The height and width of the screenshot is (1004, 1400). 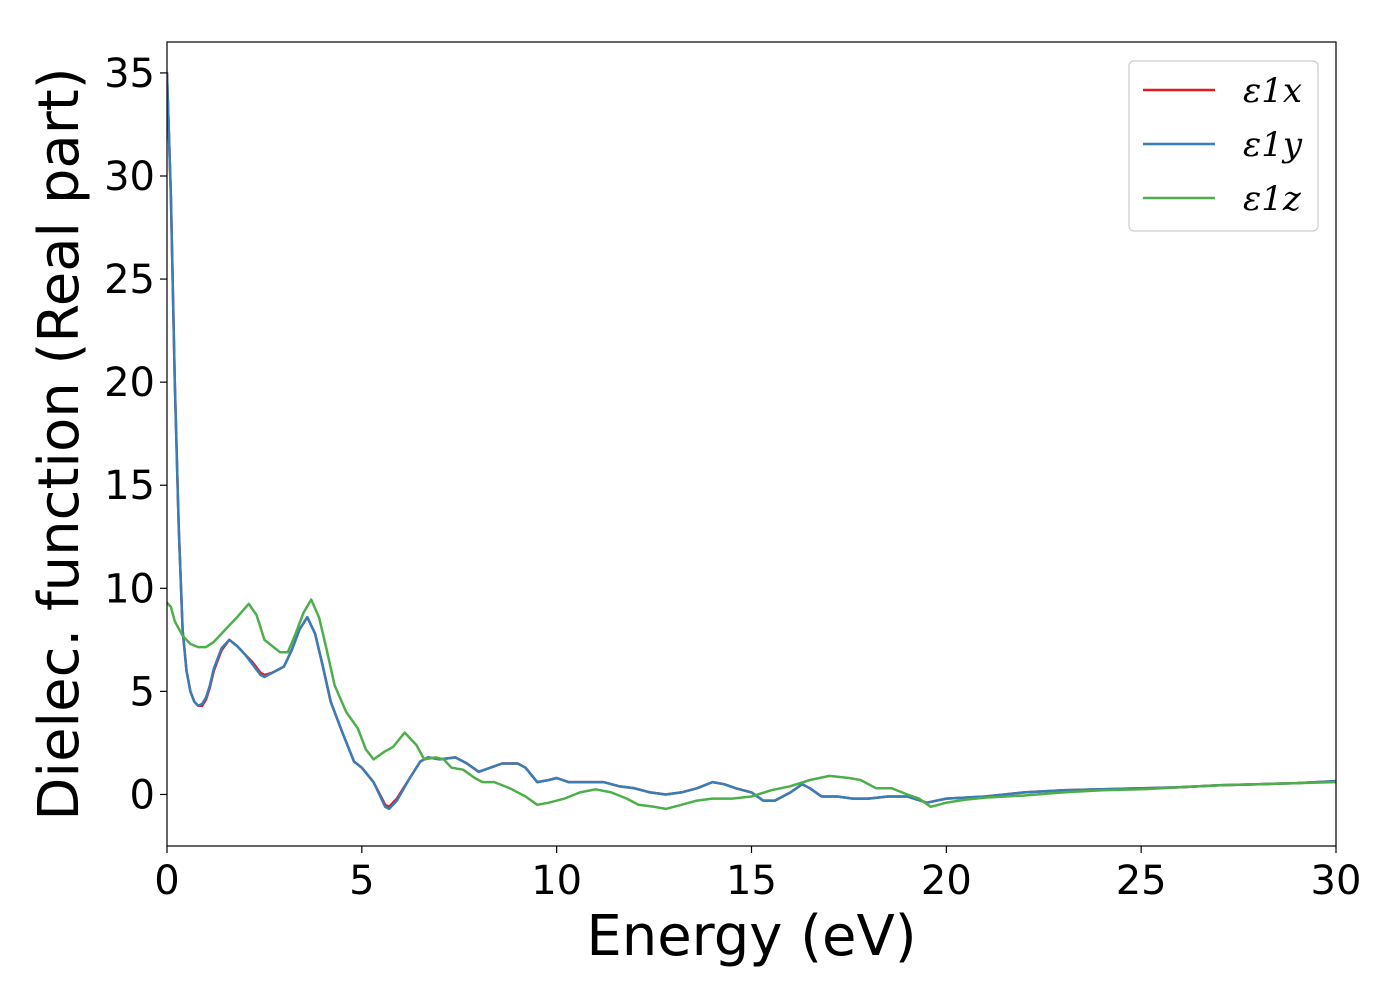 What do you see at coordinates (129, 177) in the screenshot?
I see `y-tick-label: 30` at bounding box center [129, 177].